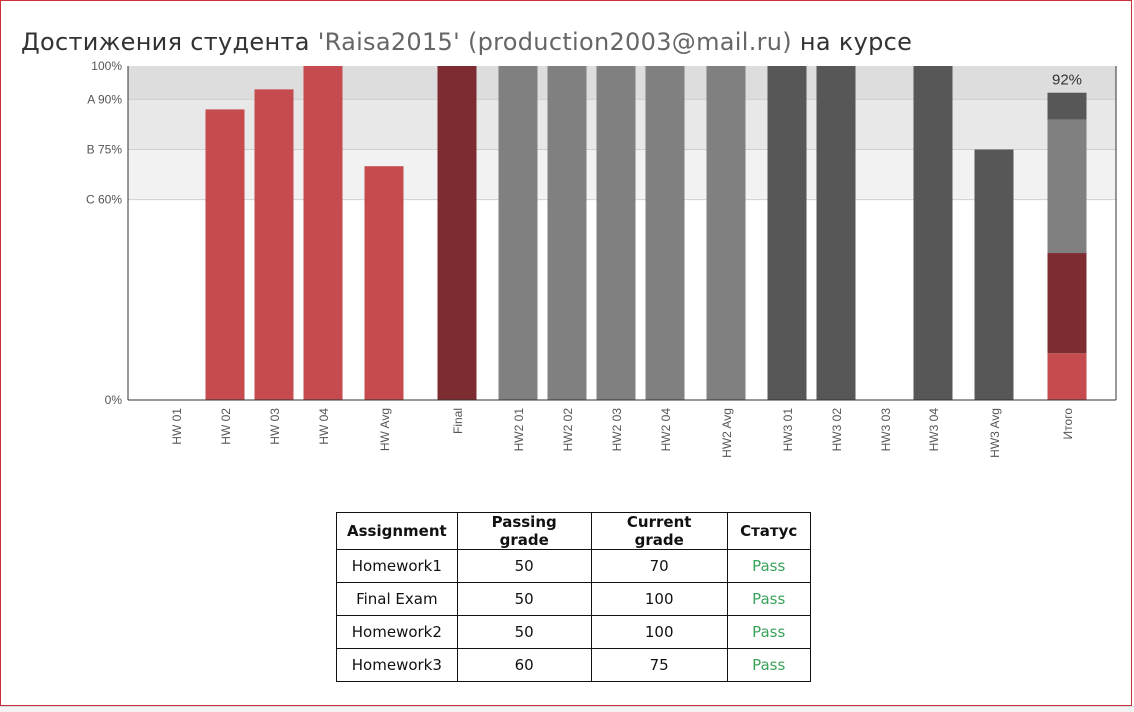 This screenshot has height=712, width=1134. Describe the element at coordinates (519, 430) in the screenshot. I see `x-tick-label: HW2 01` at that location.